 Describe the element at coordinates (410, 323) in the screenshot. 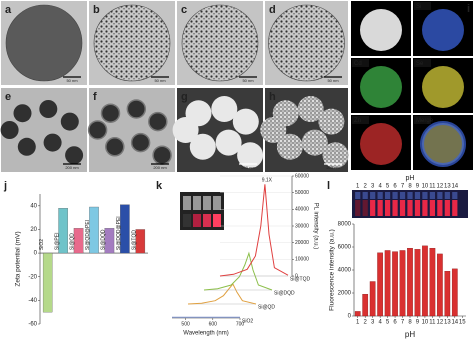

I see `x-tick-label: 8` at that location.